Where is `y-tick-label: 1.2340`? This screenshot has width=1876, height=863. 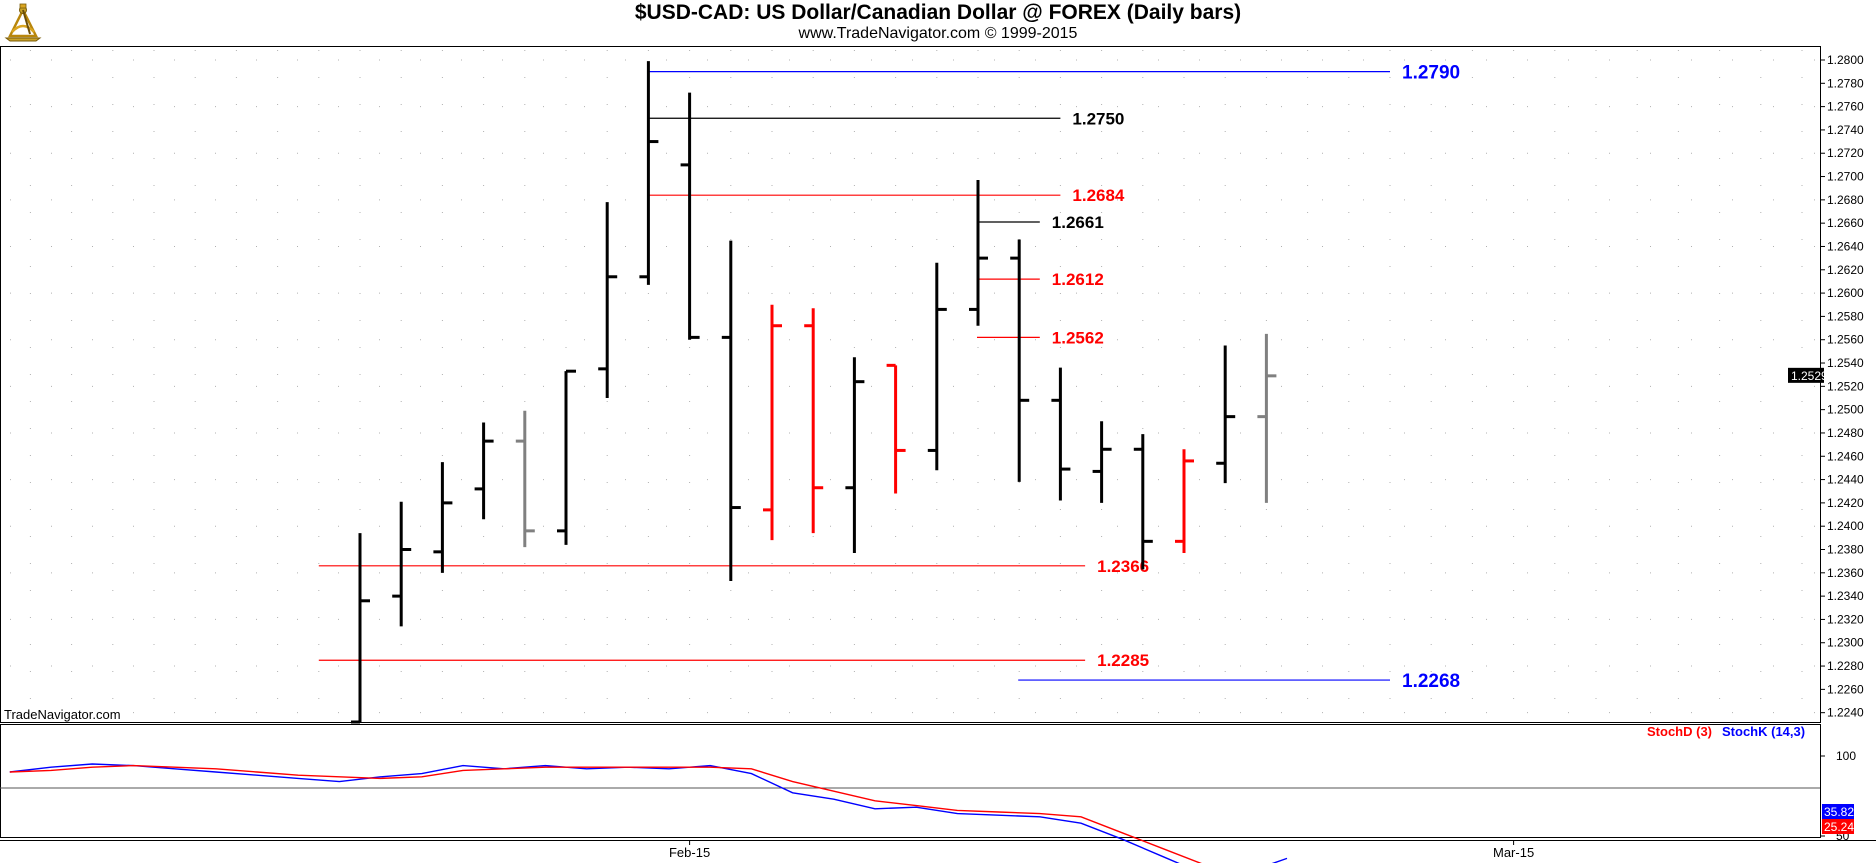 y-tick-label: 1.2340 is located at coordinates (1845, 596).